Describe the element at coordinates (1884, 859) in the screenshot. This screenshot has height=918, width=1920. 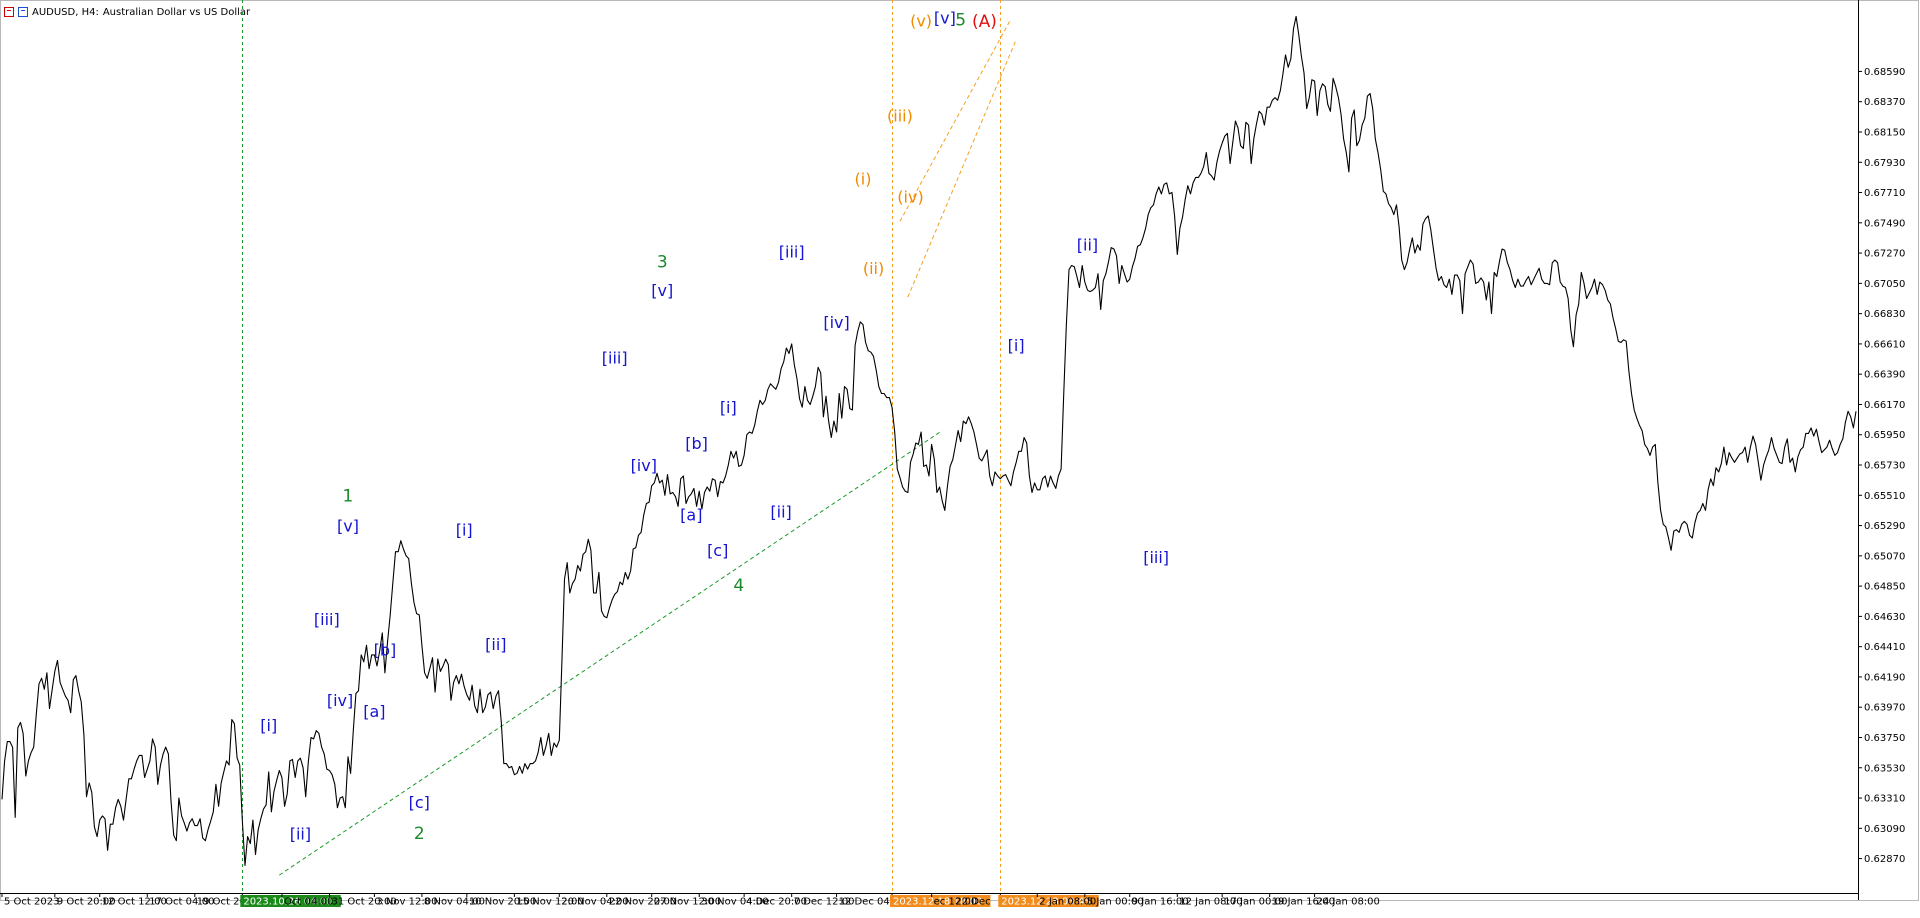
I see `y-tick-label-26: 0.62870` at that location.